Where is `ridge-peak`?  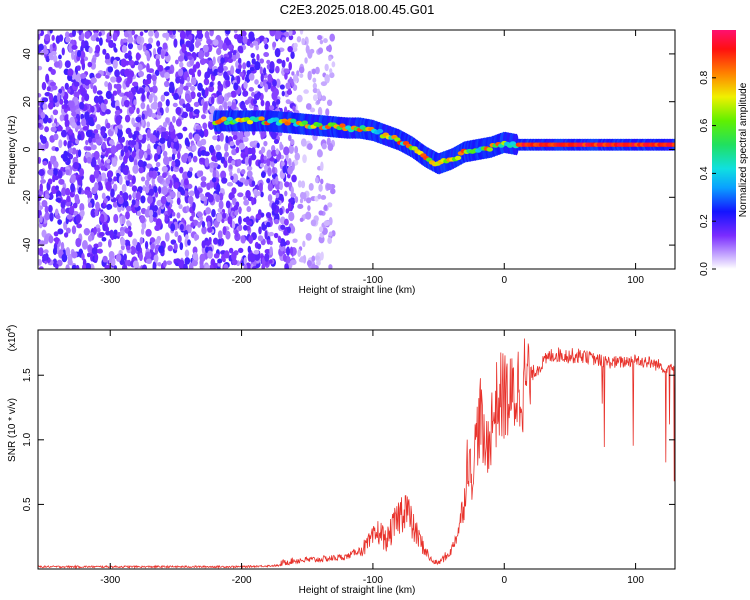
ridge-peak is located at coordinates (276, 119).